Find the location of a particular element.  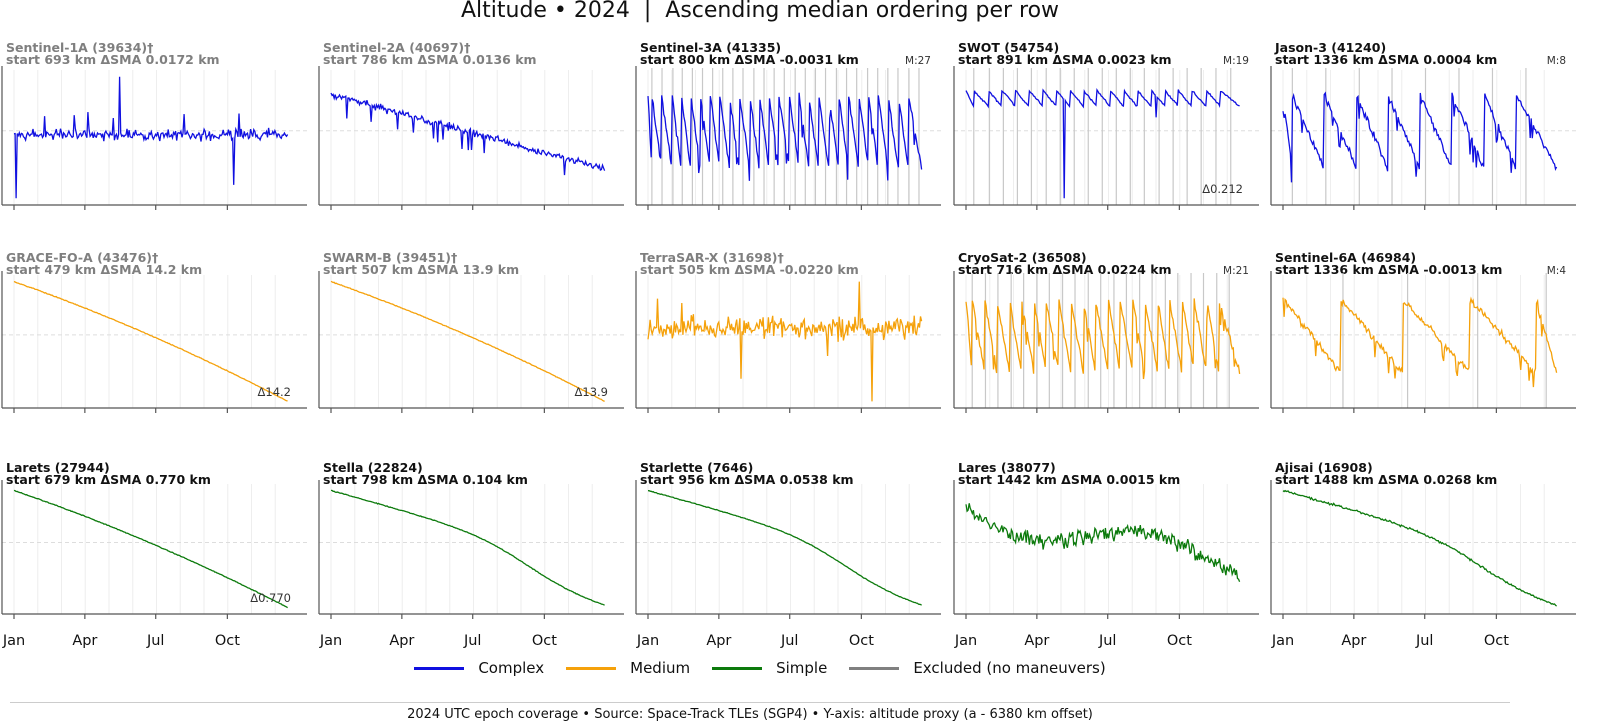

panel-title: Ajisai (16908) is located at coordinates (1324, 467).